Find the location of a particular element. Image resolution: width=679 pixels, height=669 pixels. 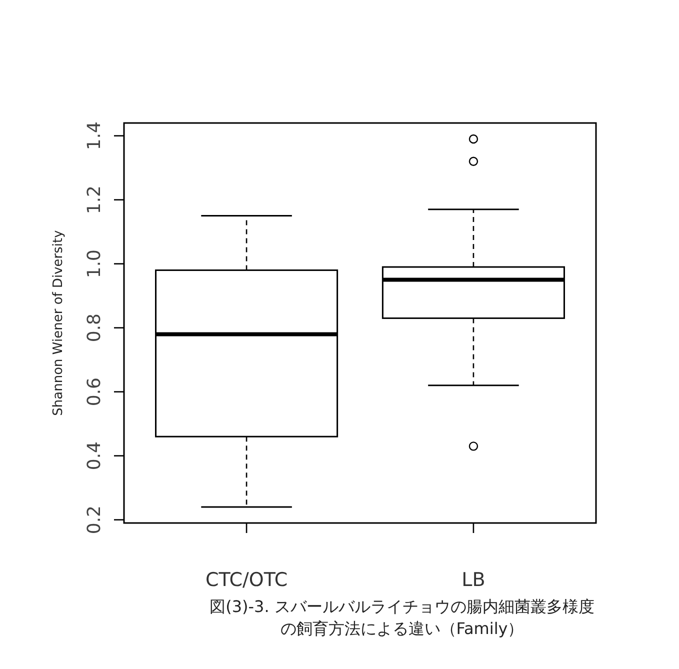

y-axis-title: Shannon Wiener of Diversity is located at coordinates (58, 323).